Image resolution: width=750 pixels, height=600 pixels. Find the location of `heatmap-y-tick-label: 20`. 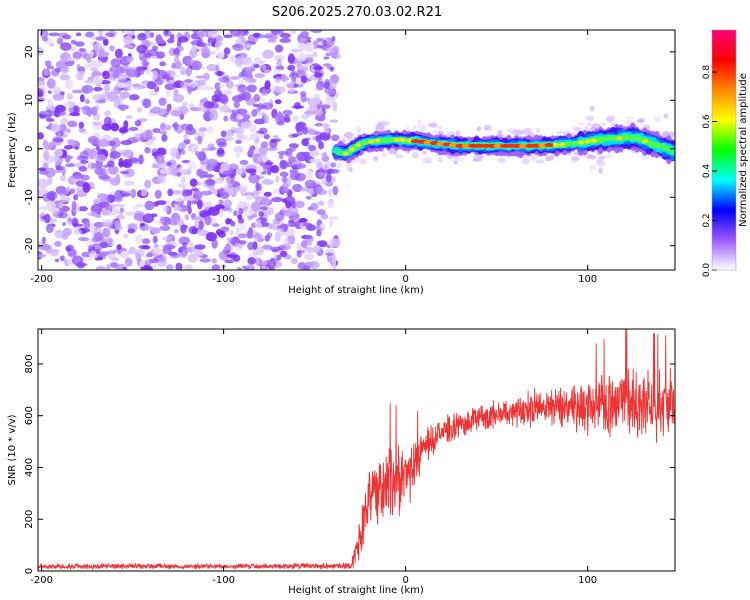

heatmap-y-tick-label: 20 is located at coordinates (29, 51).